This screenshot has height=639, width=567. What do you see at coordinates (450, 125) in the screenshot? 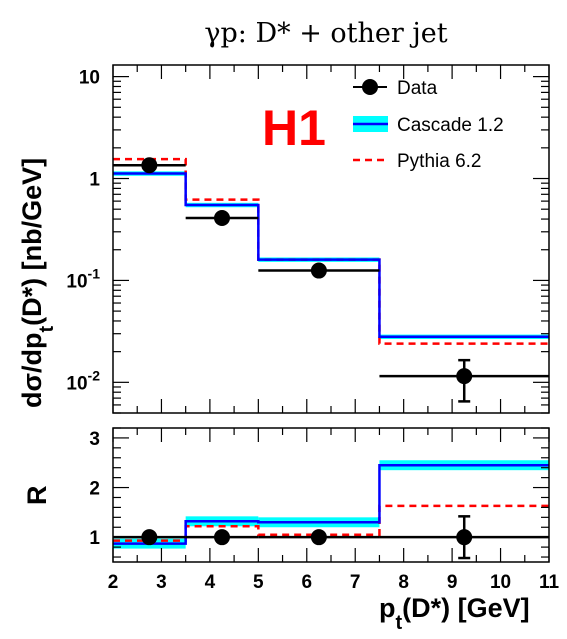
I see `legend-label-cascade: Cascade 1.2` at bounding box center [450, 125].